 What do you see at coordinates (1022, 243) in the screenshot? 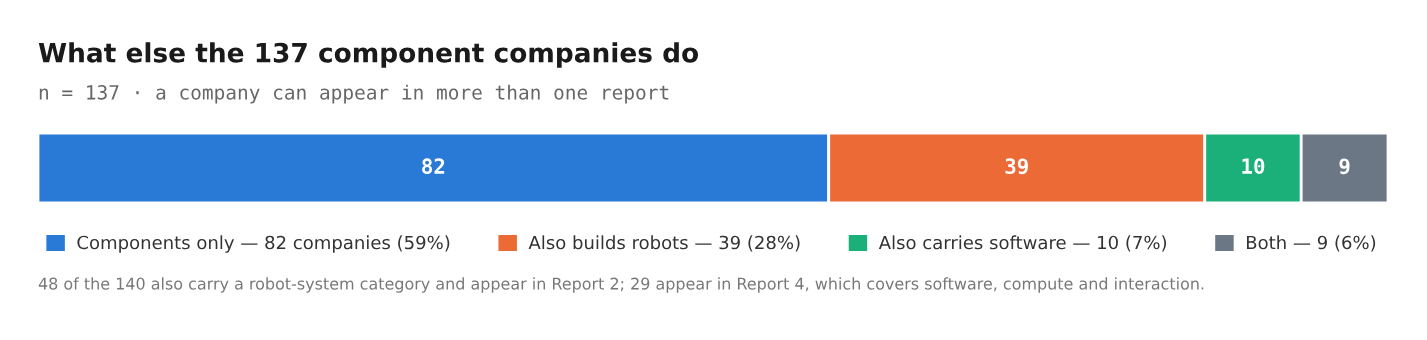
I see `legend-label: Also carries software — 10 (7%)` at bounding box center [1022, 243].